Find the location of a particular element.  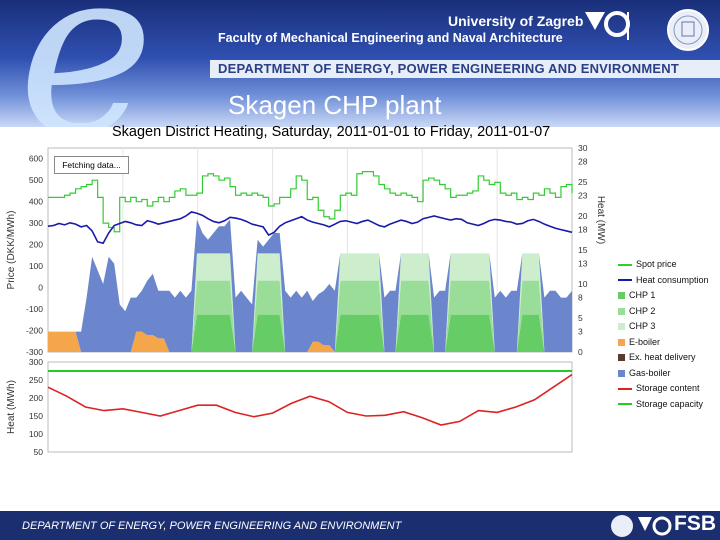

storage-tick-label: 200 is located at coordinates (36, 398).